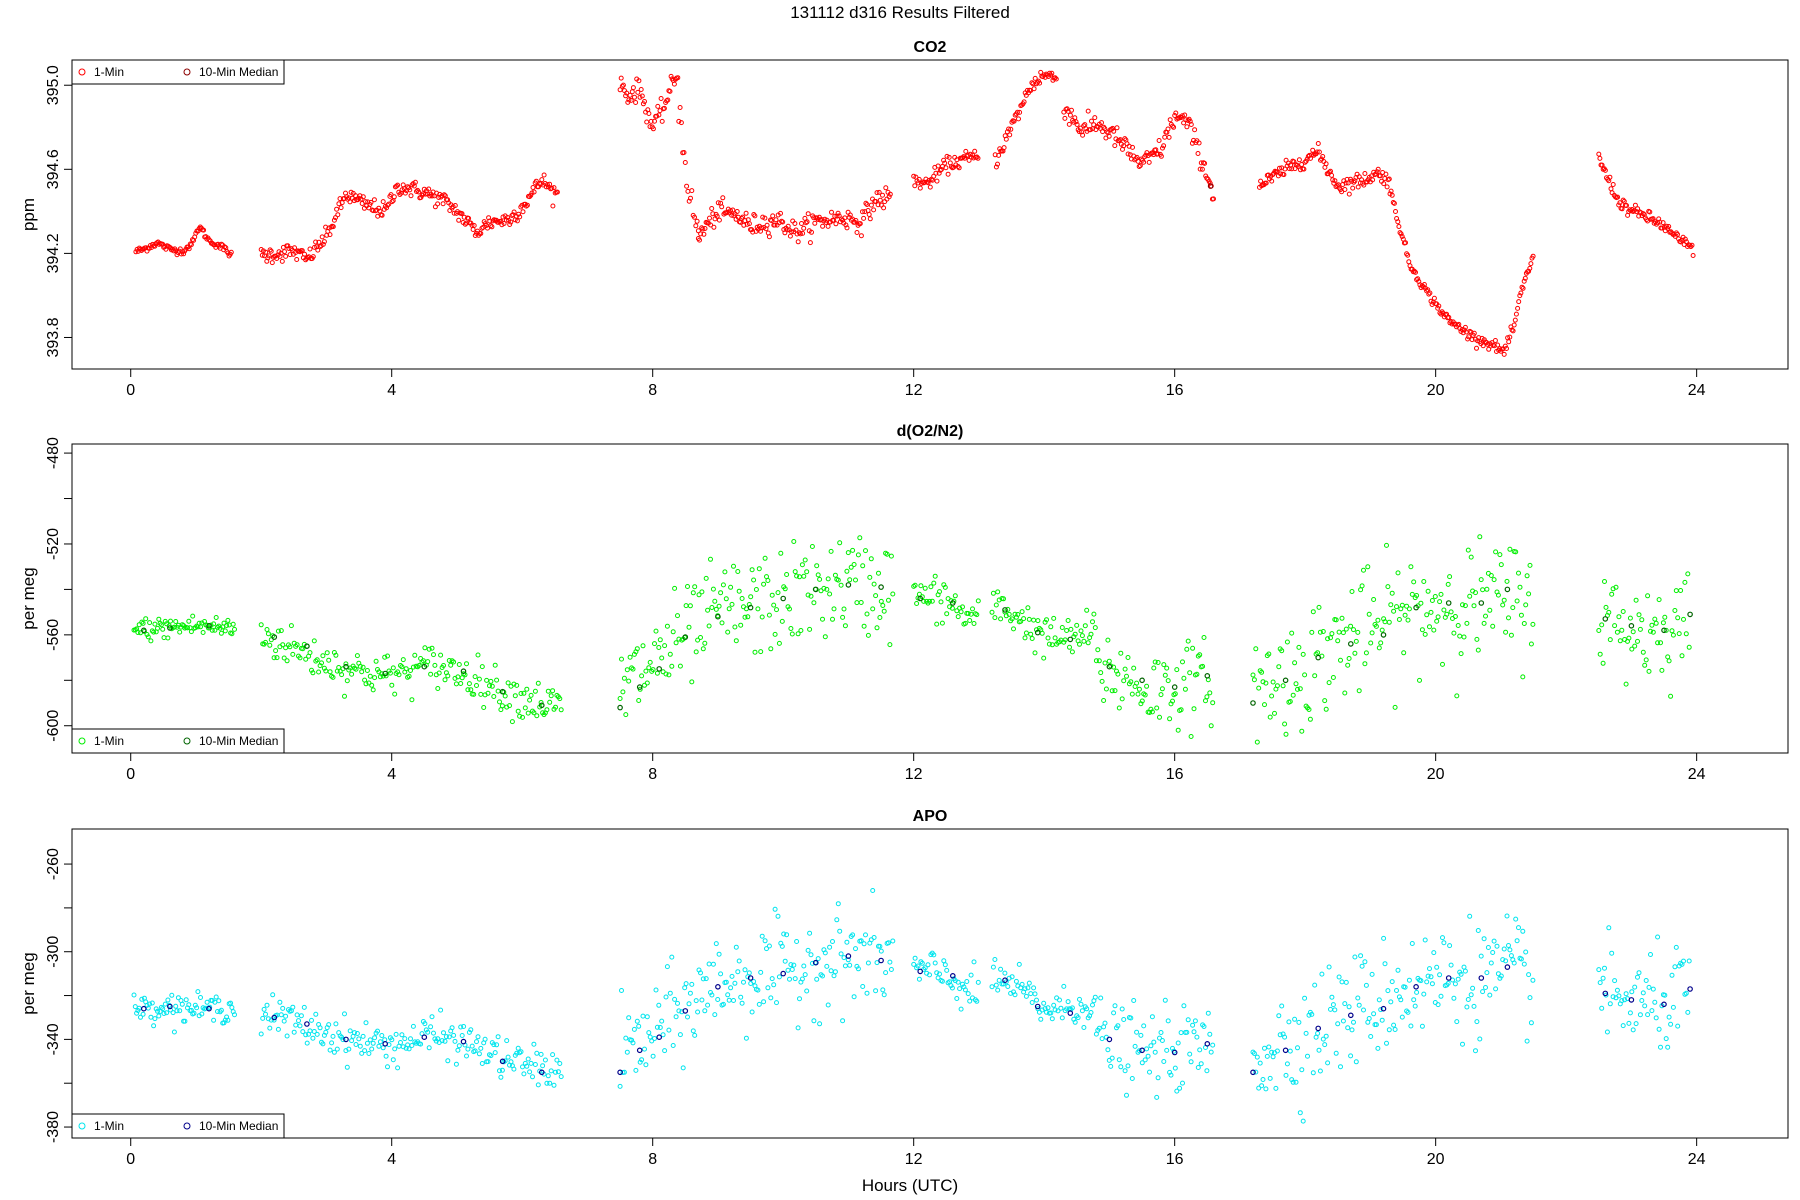 The image size is (1800, 1200). What do you see at coordinates (187, 1126) in the screenshot?
I see `legend-median-marker` at bounding box center [187, 1126].